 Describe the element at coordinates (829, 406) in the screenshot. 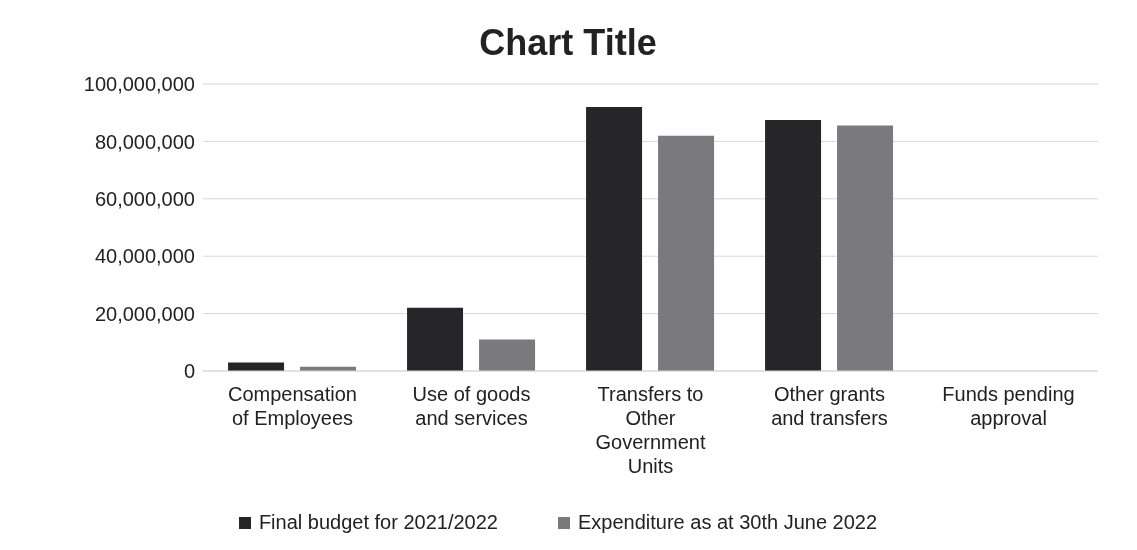

I see `x-tick-label: Other grants and transfers` at that location.